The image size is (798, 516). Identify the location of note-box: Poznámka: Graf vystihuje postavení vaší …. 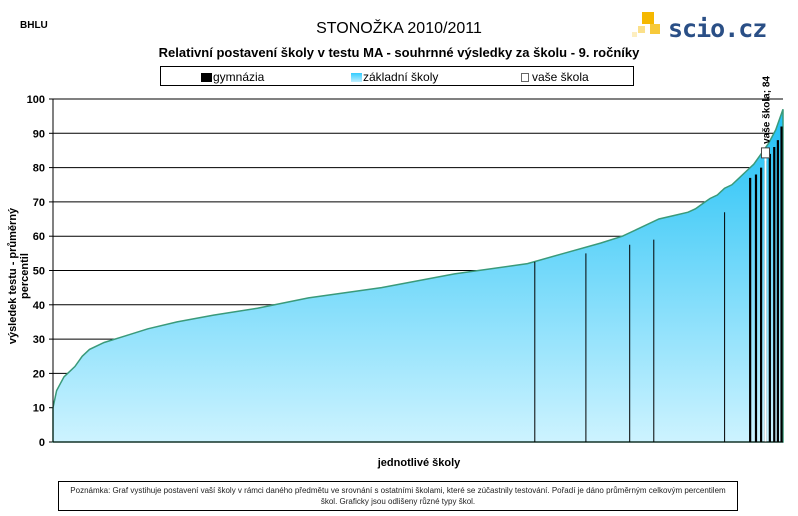
(398, 496).